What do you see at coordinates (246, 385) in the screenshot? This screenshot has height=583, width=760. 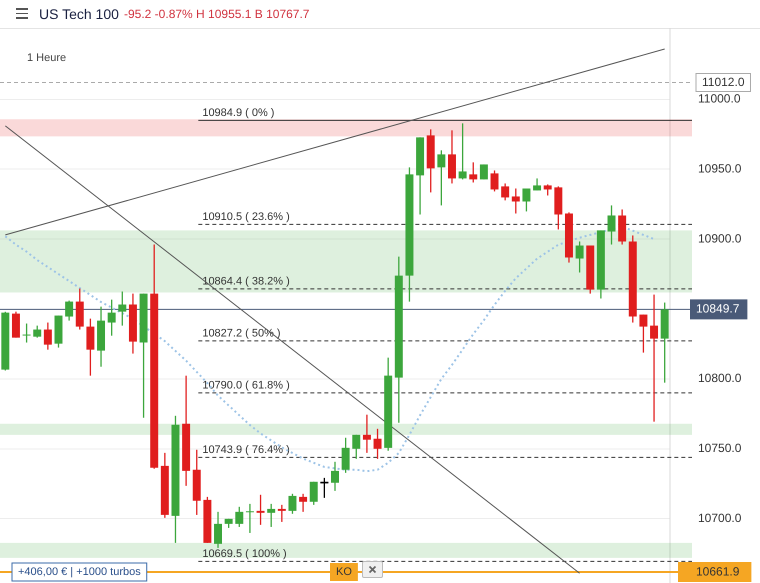 I see `ref-line-label: 10790.0 ( 61.8% )` at bounding box center [246, 385].